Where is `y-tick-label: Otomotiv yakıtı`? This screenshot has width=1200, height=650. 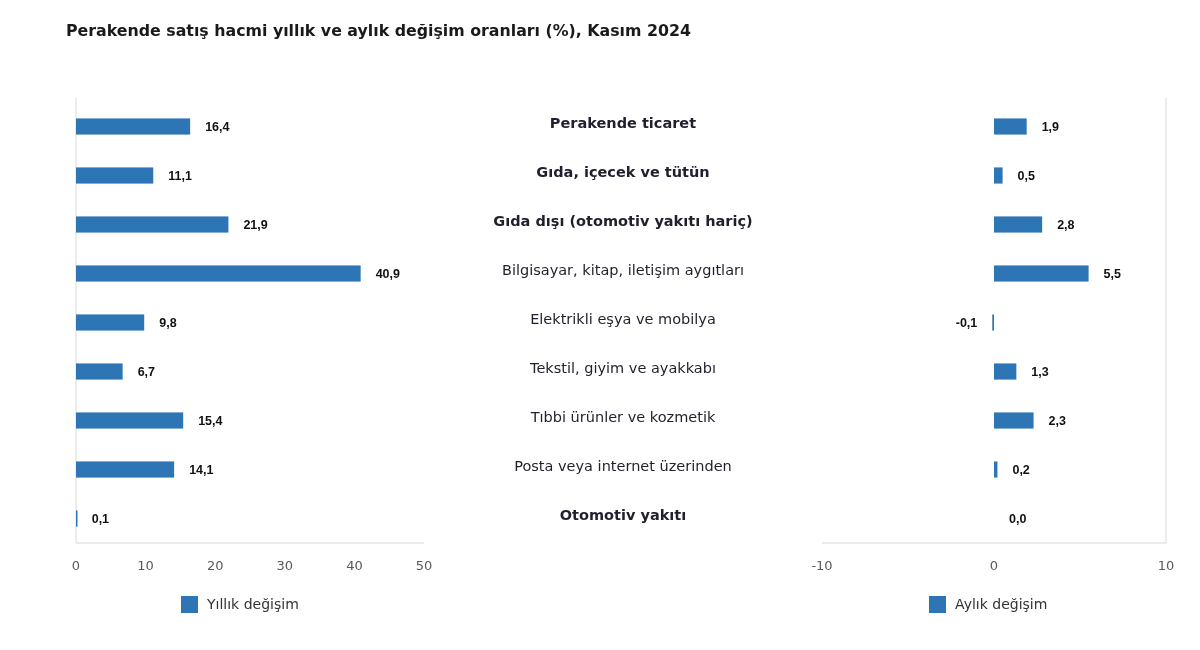
y-tick-label: Otomotiv yakıtı is located at coordinates (623, 514).